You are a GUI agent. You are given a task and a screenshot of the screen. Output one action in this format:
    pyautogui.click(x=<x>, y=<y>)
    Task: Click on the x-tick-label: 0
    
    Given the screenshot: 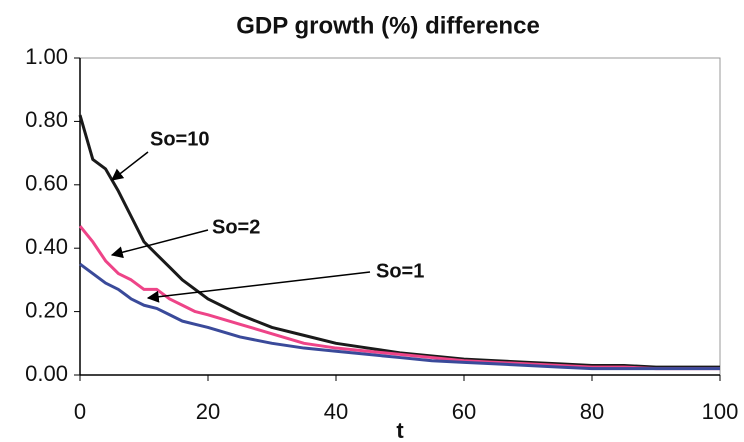 What is the action you would take?
    pyautogui.click(x=80, y=411)
    